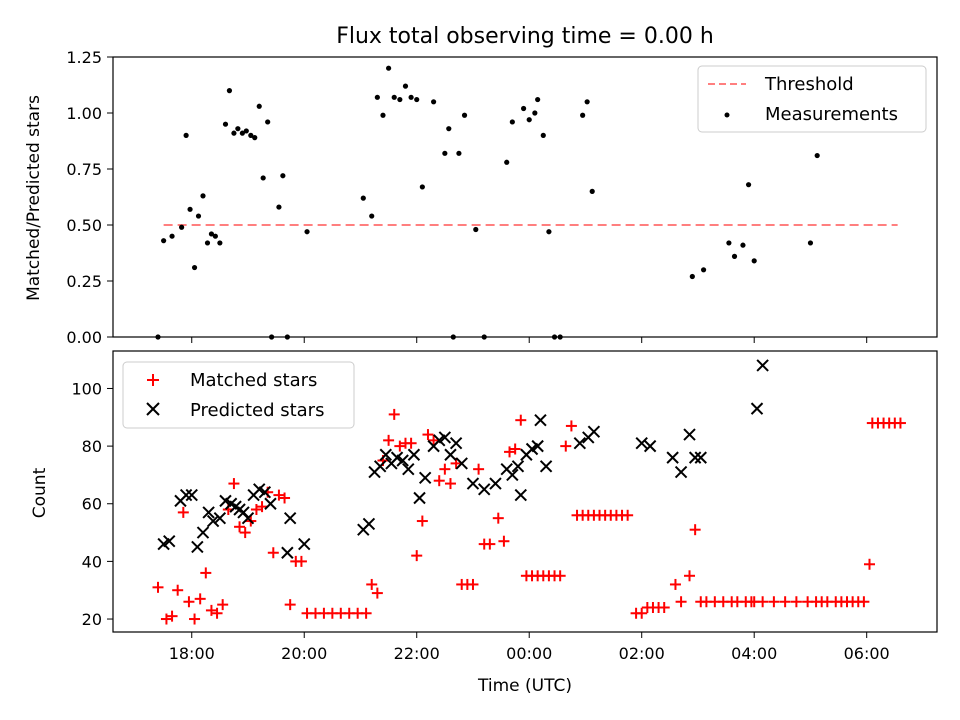 The height and width of the screenshot is (720, 960). Describe the element at coordinates (92, 504) in the screenshot. I see `bottom-y-tick-label: 60` at that location.